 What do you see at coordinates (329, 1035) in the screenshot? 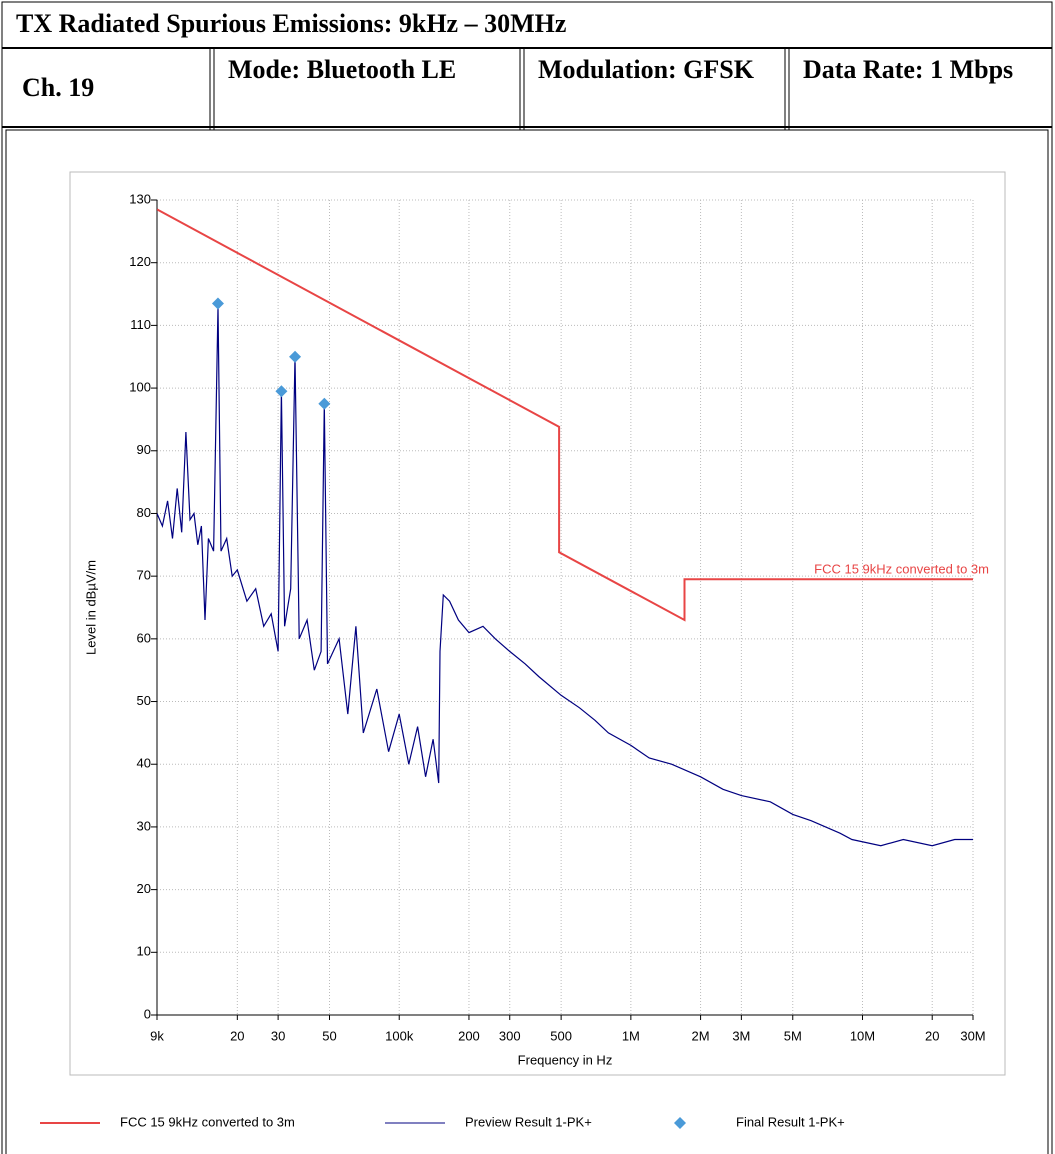
I see `x-tick-label: 50` at bounding box center [329, 1035].